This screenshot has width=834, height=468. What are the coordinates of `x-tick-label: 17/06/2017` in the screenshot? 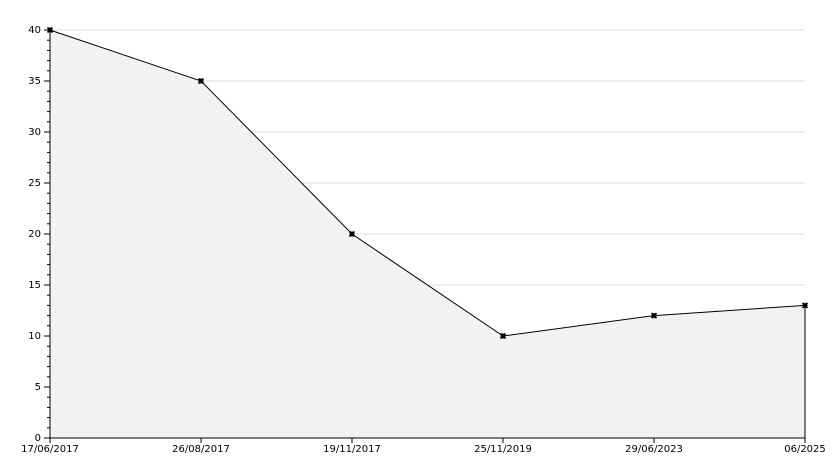 It's located at (50, 449).